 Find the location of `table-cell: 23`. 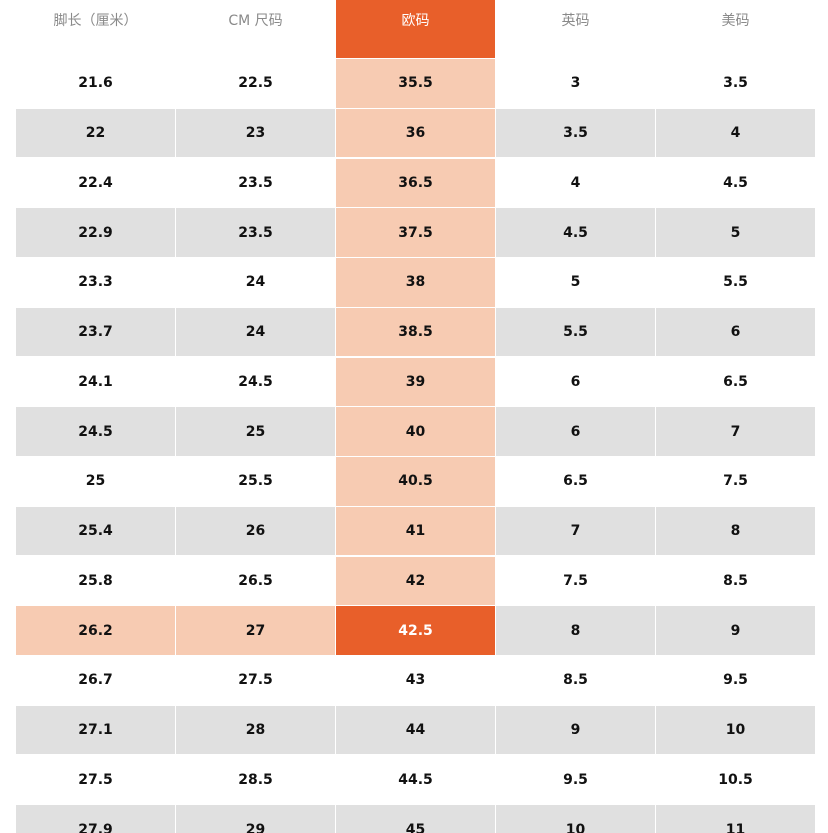

table-cell: 23 is located at coordinates (255, 133).